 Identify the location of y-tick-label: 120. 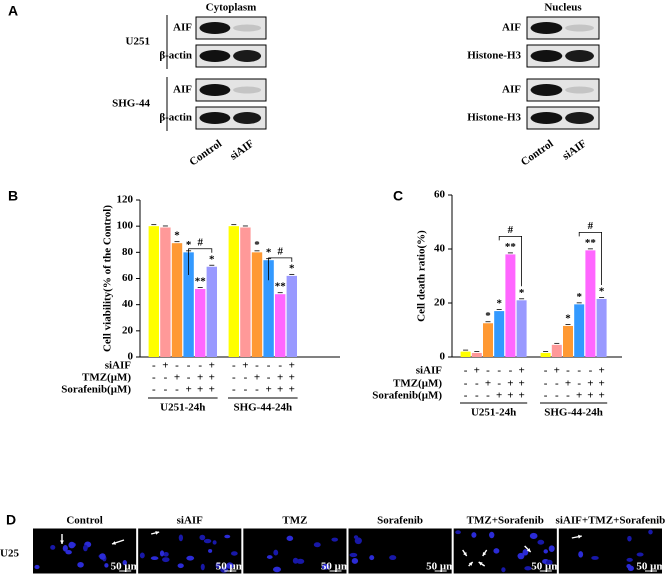
(125, 200).